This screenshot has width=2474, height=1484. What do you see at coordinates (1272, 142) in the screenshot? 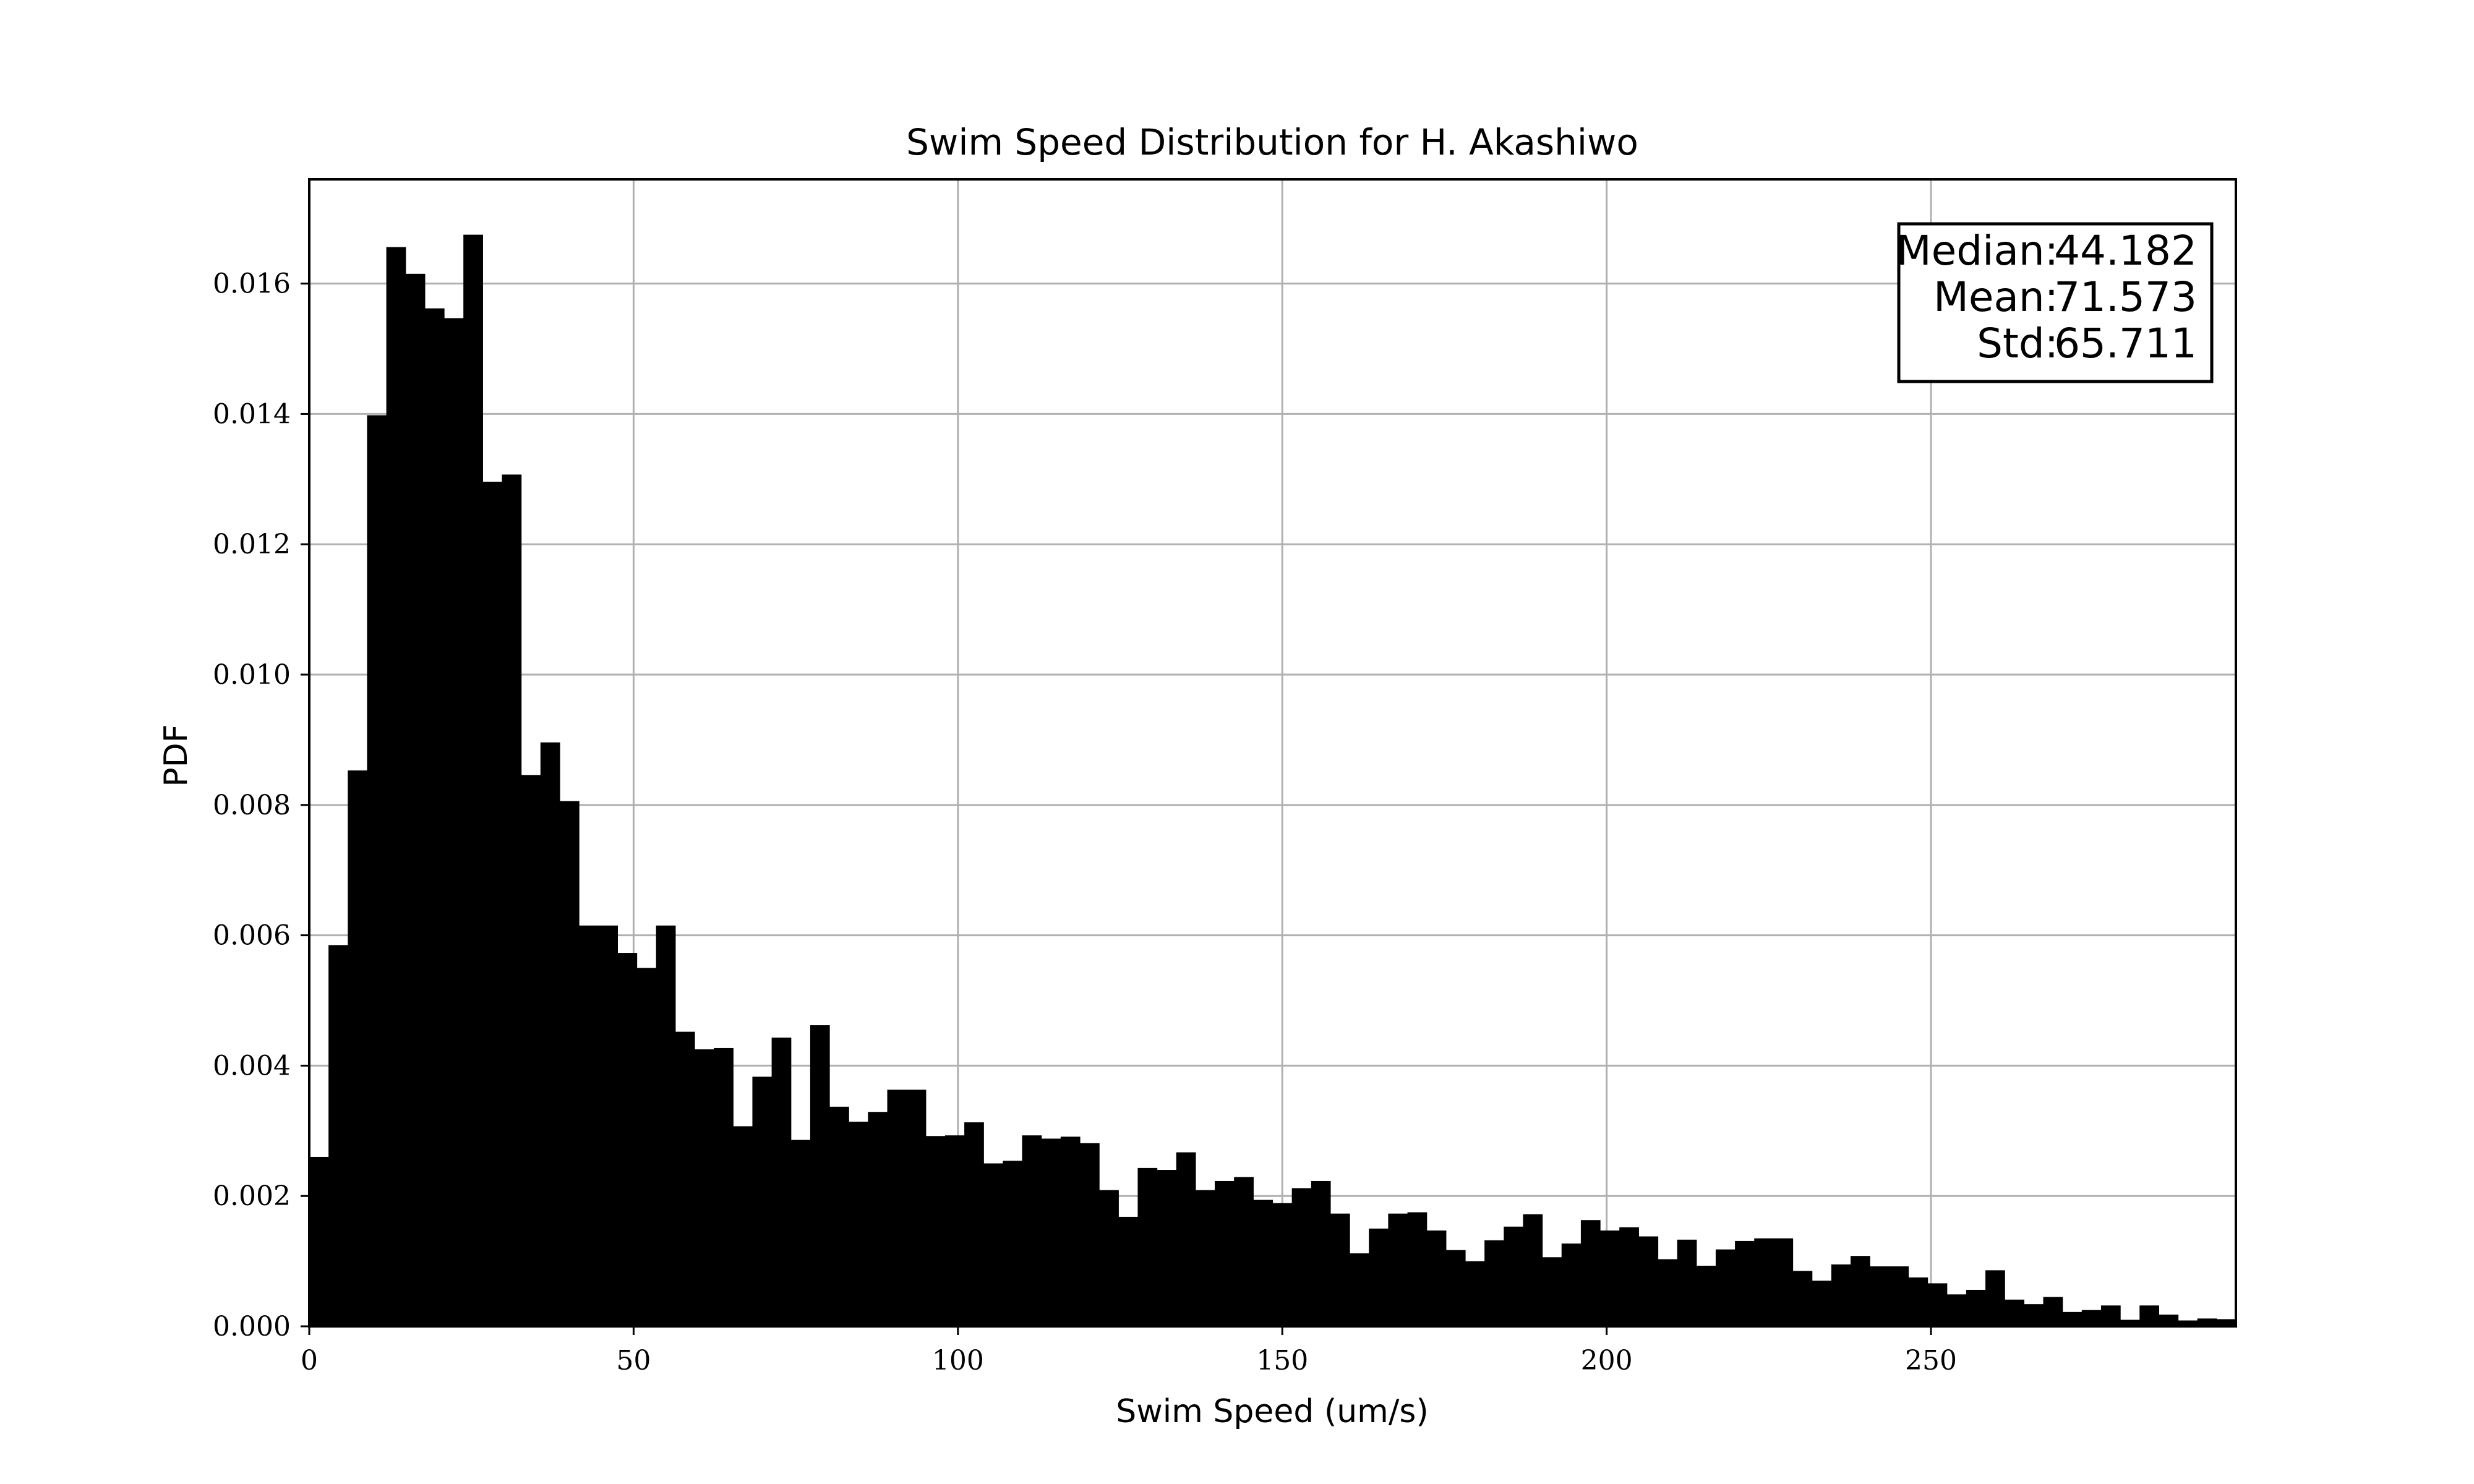
I see `chart-title: Swim Speed Distribution for H. Akashiwo` at bounding box center [1272, 142].